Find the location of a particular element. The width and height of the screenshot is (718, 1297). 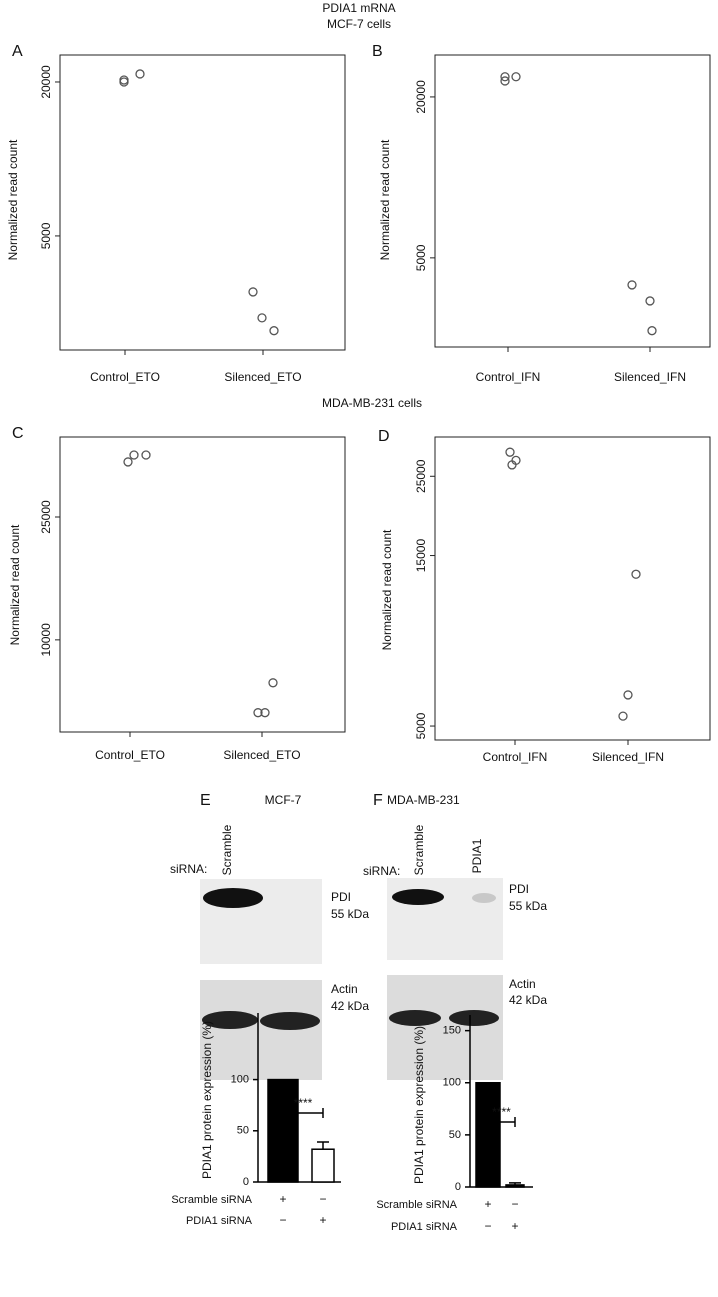

panel-label: E is located at coordinates (205, 800).